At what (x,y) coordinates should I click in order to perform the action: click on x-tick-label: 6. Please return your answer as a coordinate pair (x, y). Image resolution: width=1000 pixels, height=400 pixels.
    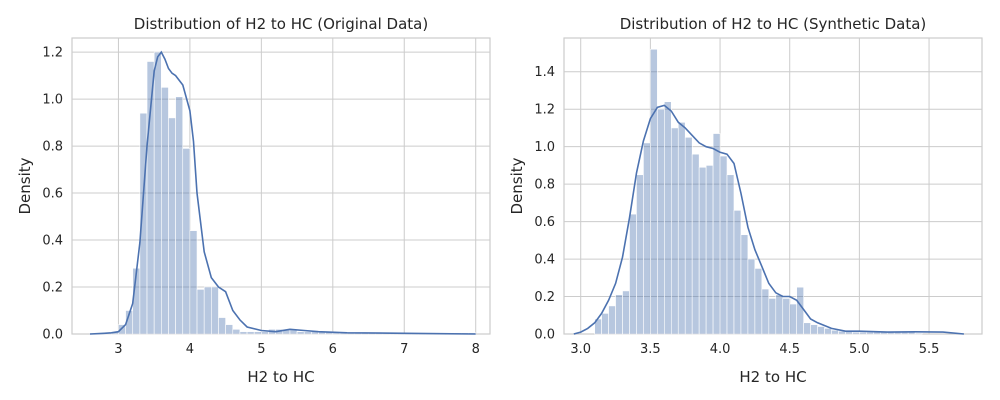
    Looking at the image, I should click on (333, 349).